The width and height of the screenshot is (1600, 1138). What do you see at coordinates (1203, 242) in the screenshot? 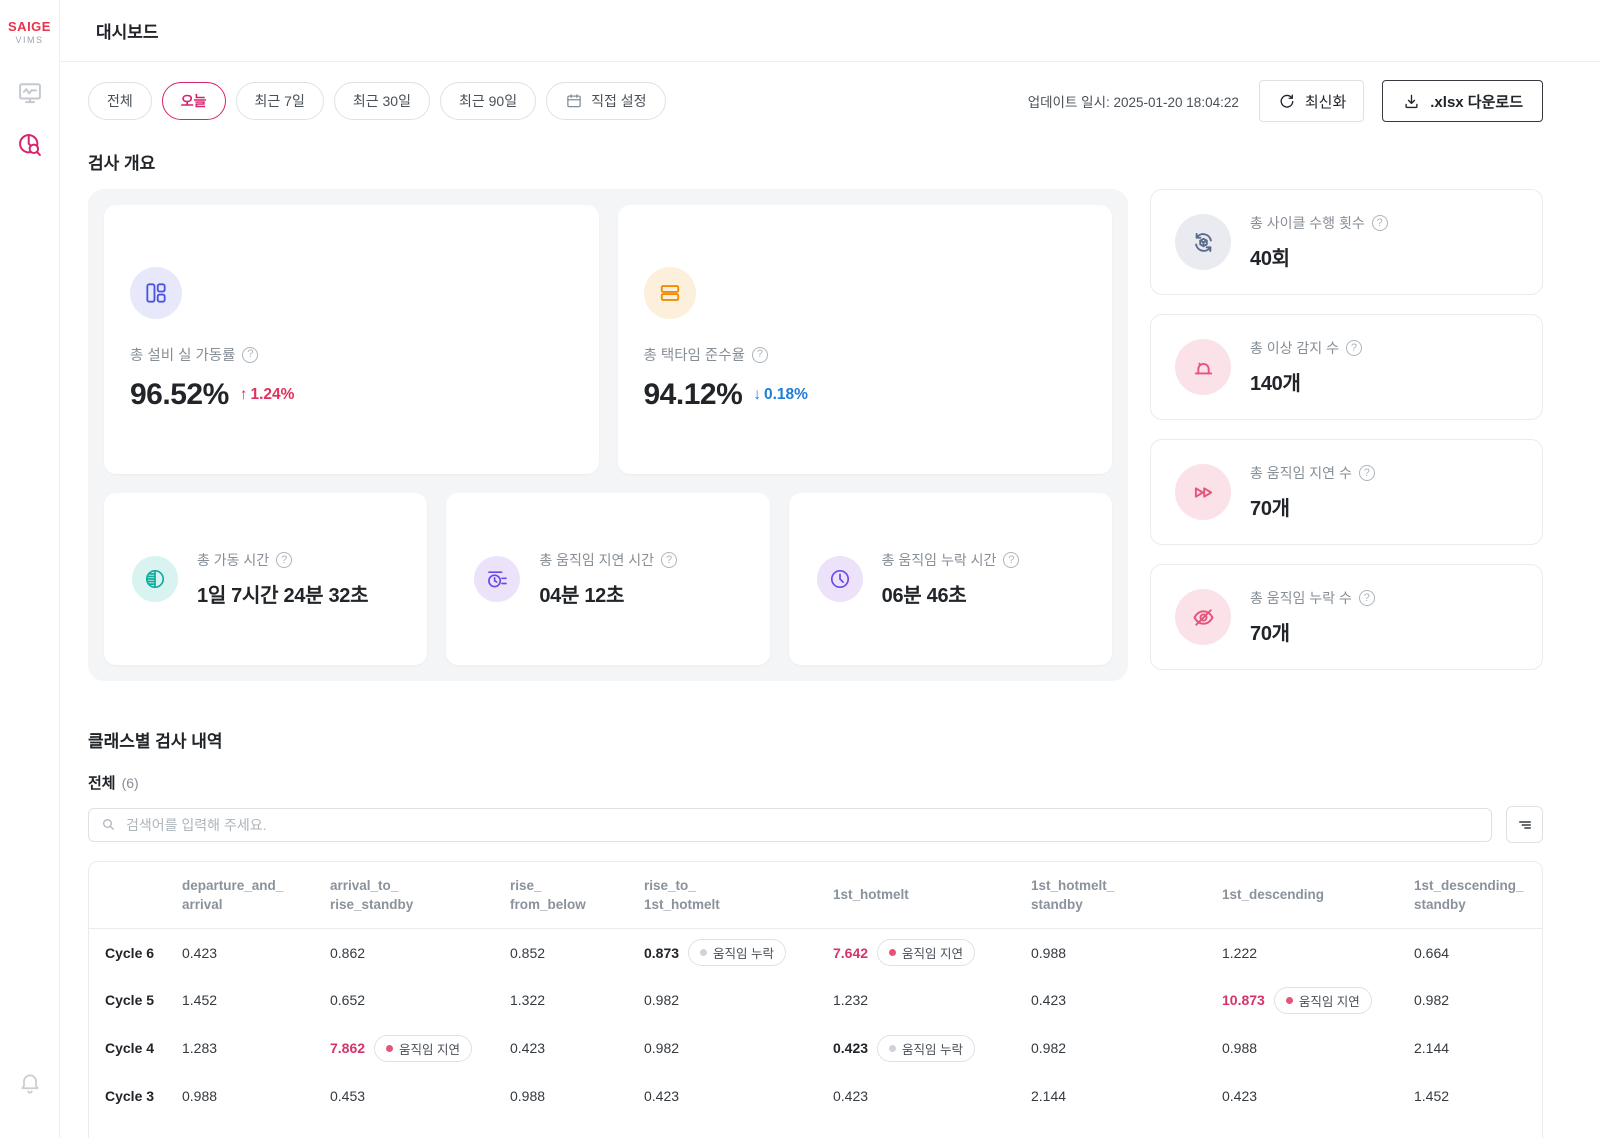
I see `cycle-icon` at bounding box center [1203, 242].